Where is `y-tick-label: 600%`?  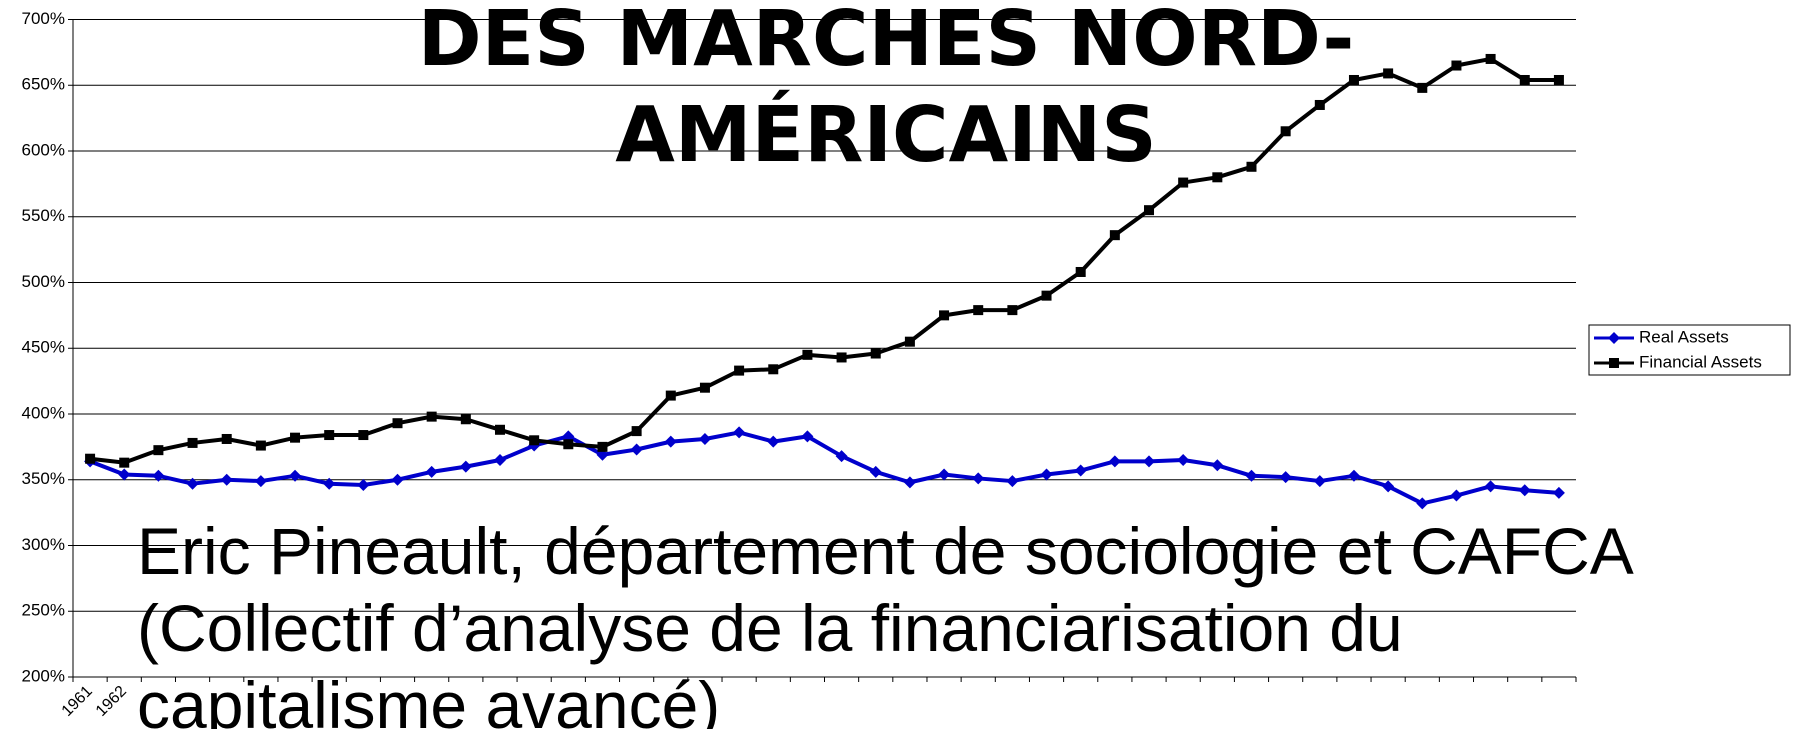 y-tick-label: 600% is located at coordinates (43, 149).